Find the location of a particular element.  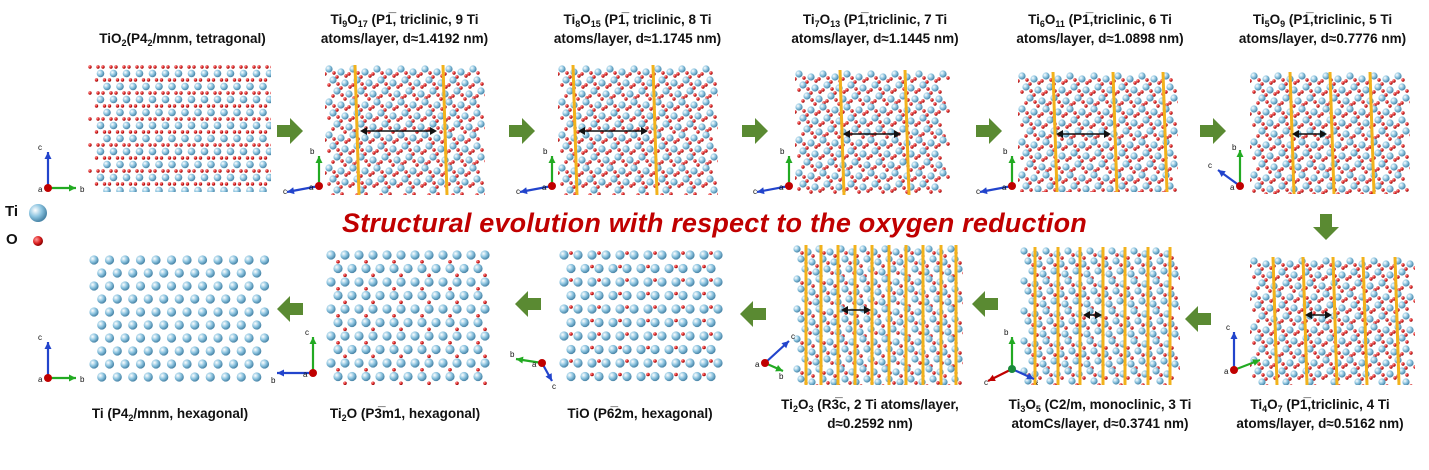

axis-arrowhead is located at coordinates (1030, 376).